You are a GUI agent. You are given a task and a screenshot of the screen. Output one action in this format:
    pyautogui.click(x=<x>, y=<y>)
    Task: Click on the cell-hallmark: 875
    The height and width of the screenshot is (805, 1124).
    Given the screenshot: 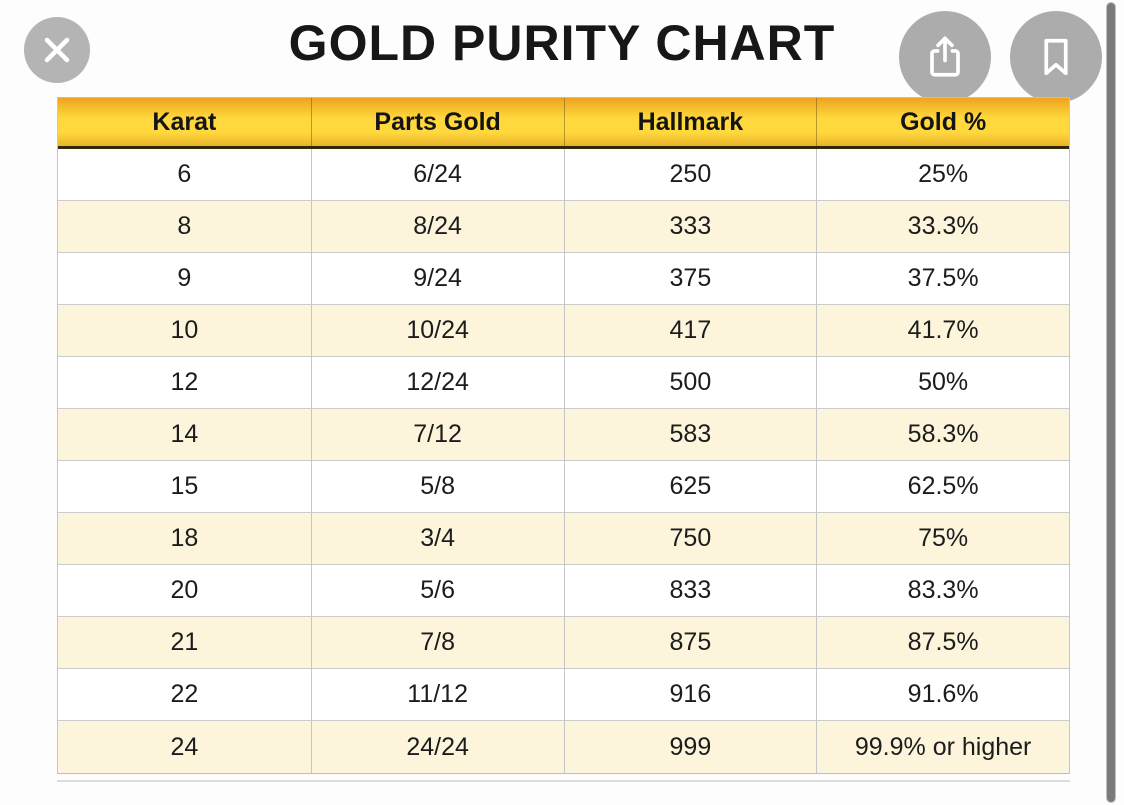 What is the action you would take?
    pyautogui.click(x=690, y=642)
    